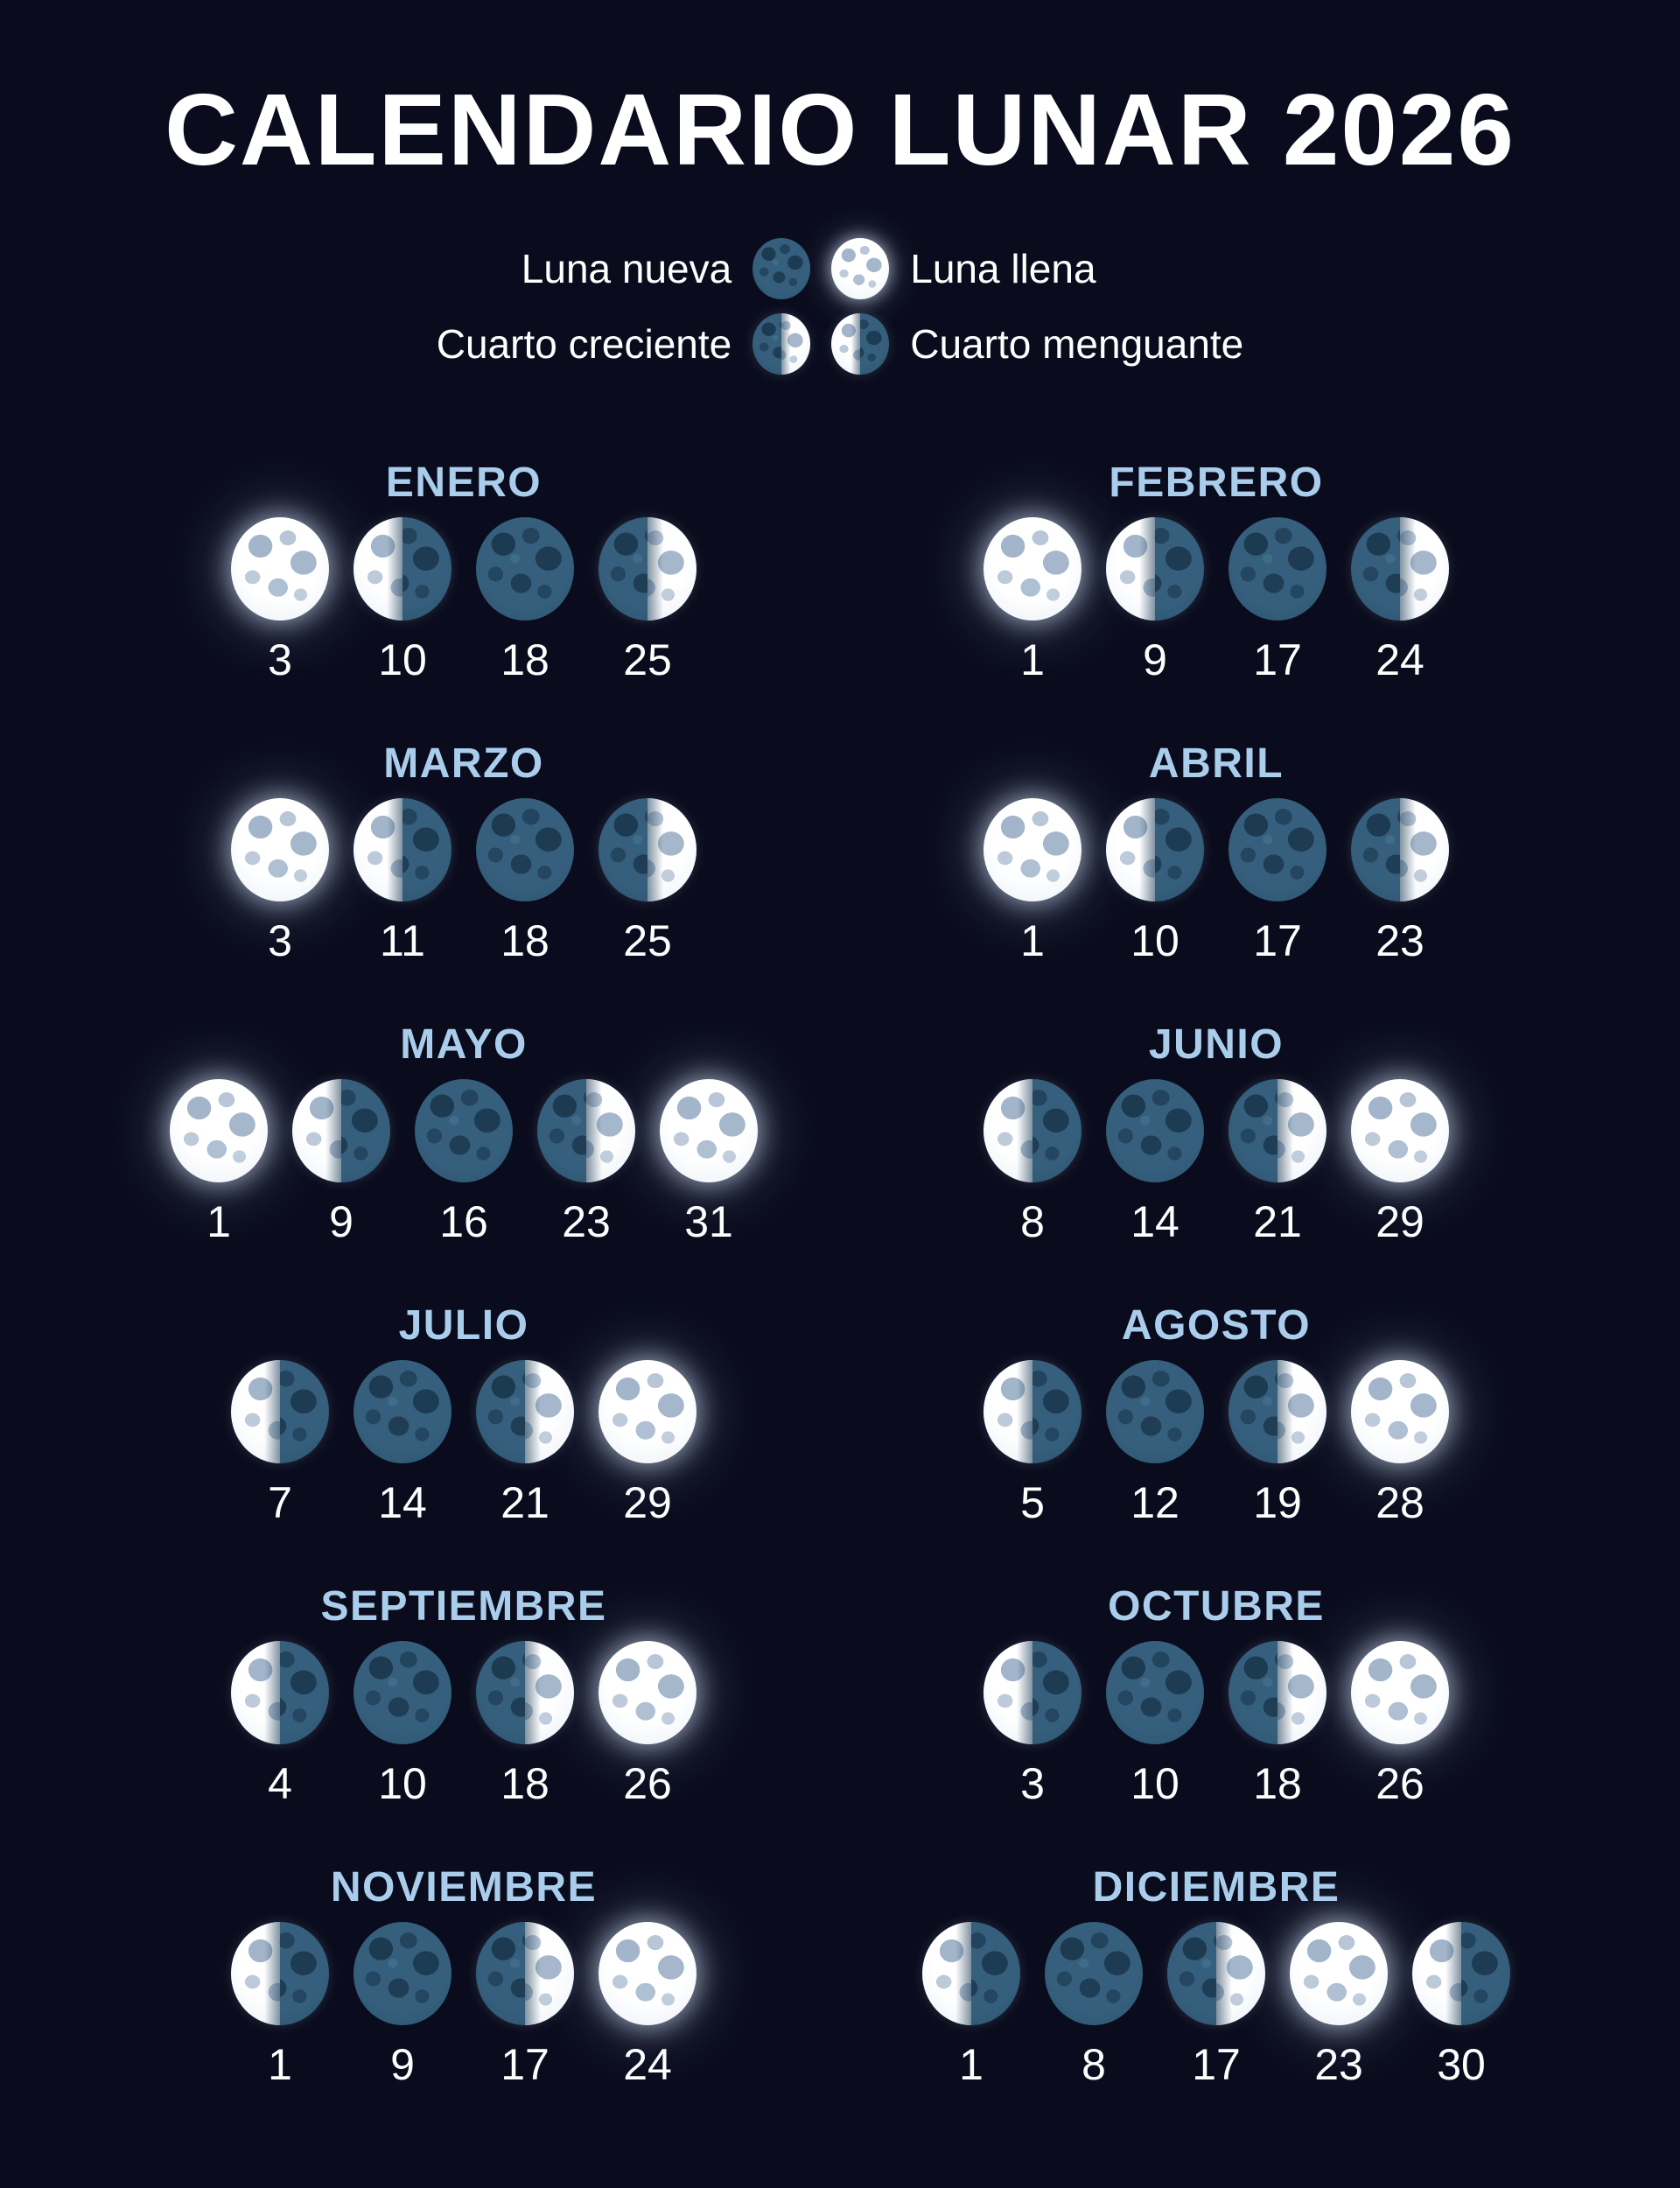 The width and height of the screenshot is (1680, 2188). Describe the element at coordinates (1277, 1443) in the screenshot. I see `moon-phase-item: 19` at that location.